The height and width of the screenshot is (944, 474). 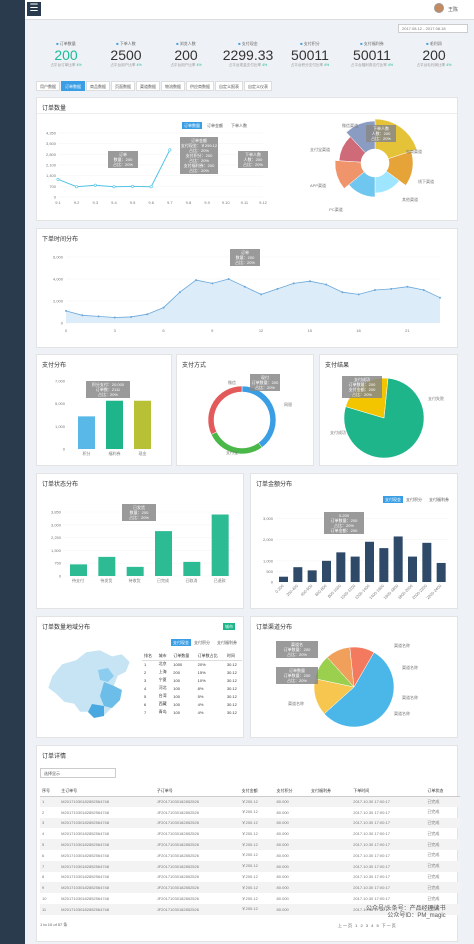 What do you see at coordinates (439, 8) in the screenshot?
I see `avatar` at bounding box center [439, 8].